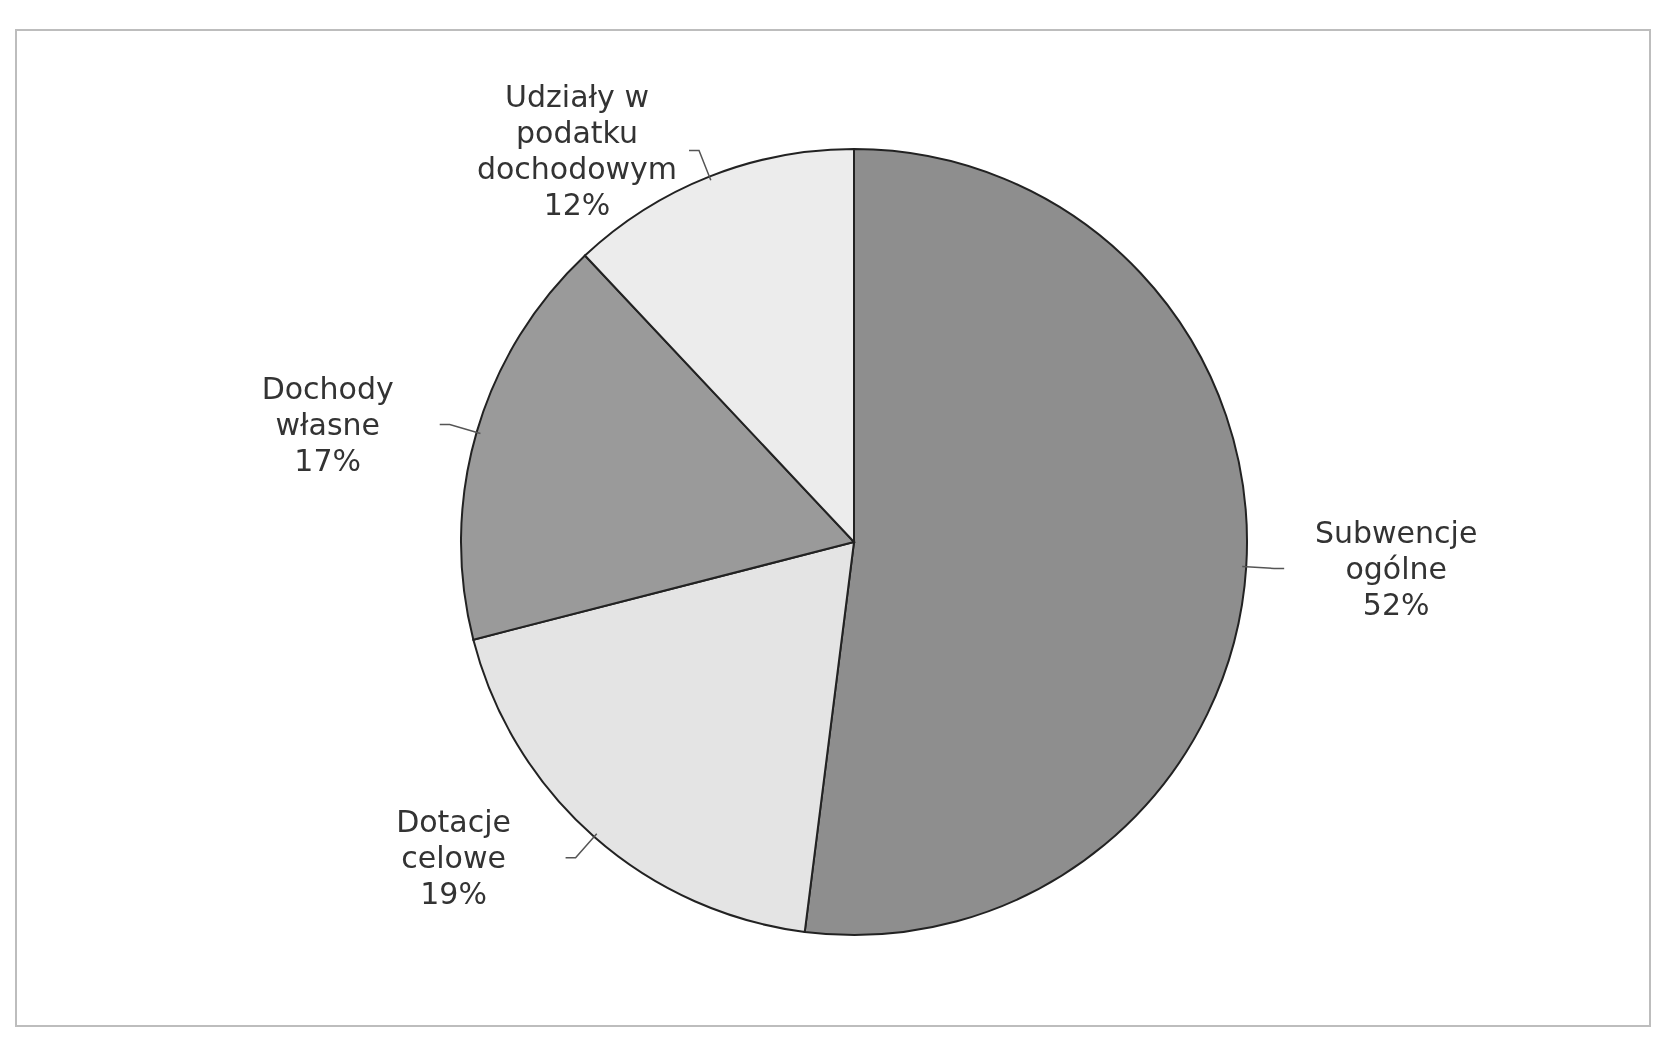  Describe the element at coordinates (577, 133) in the screenshot. I see `slice-label: Udziały w podatku dochodowym` at that location.